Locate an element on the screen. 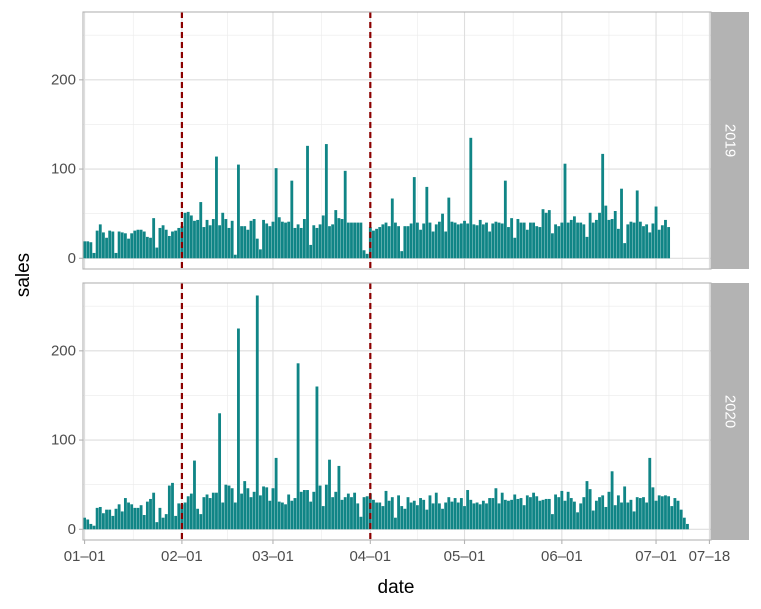 This screenshot has width=761, height=609. x-tick-label: 04–01 is located at coordinates (370, 556).